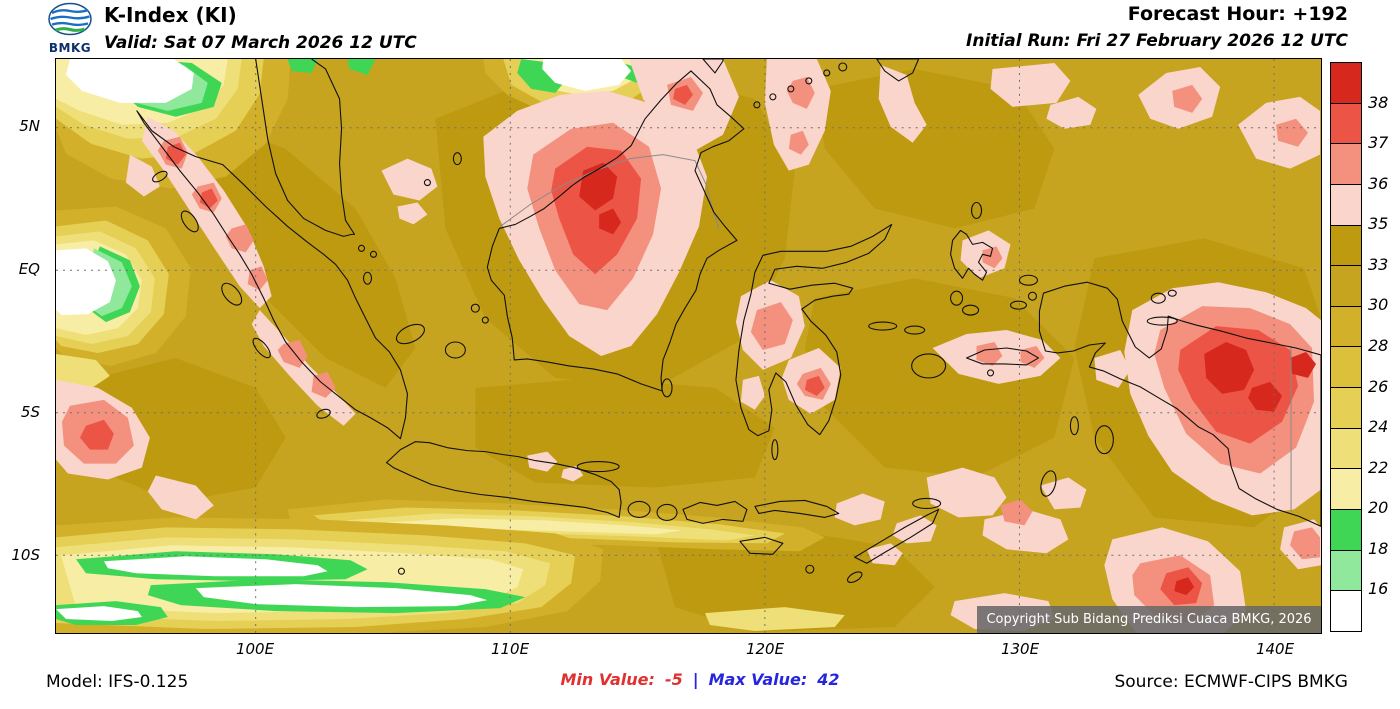 The width and height of the screenshot is (1400, 709). What do you see at coordinates (30, 412) in the screenshot?
I see `latitude-tick-label: 5S` at bounding box center [30, 412].